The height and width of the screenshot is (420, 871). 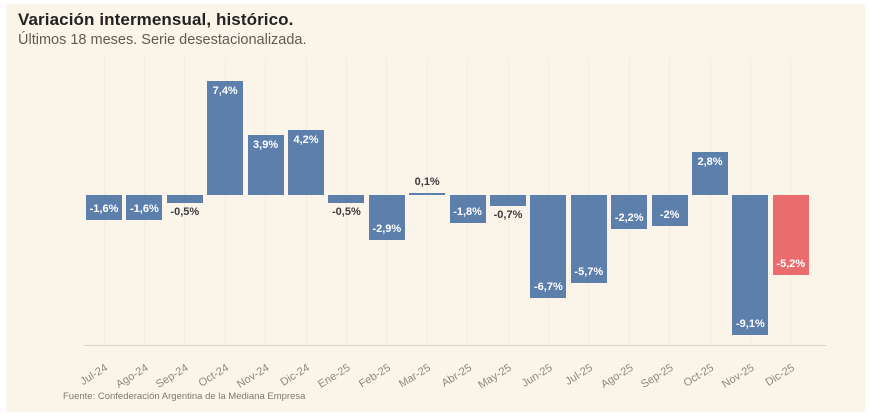 I want to click on x-tick-text: Dic-25, so click(x=780, y=375).